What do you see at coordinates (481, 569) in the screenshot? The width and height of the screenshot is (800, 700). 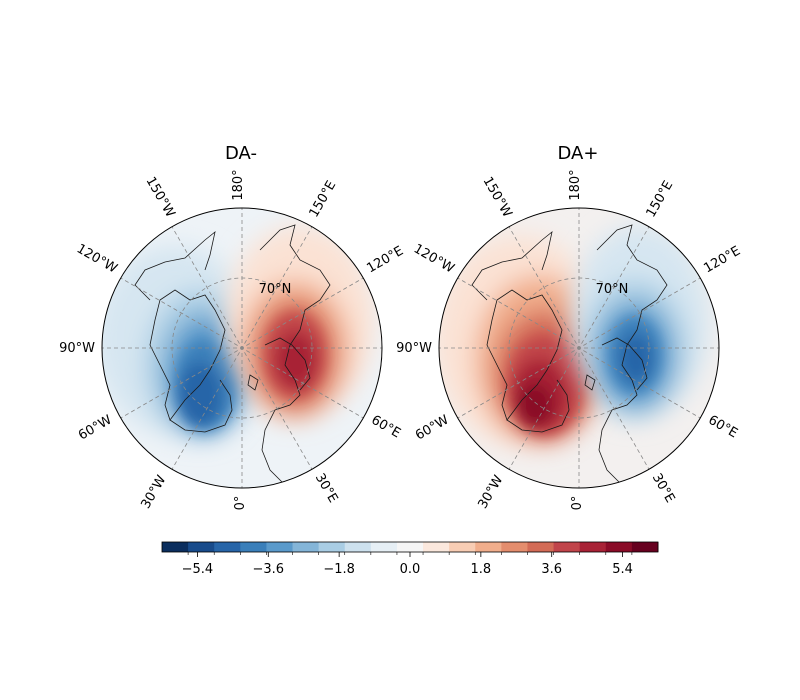 I see `colorbar-tick-label: 1.8` at bounding box center [481, 569].